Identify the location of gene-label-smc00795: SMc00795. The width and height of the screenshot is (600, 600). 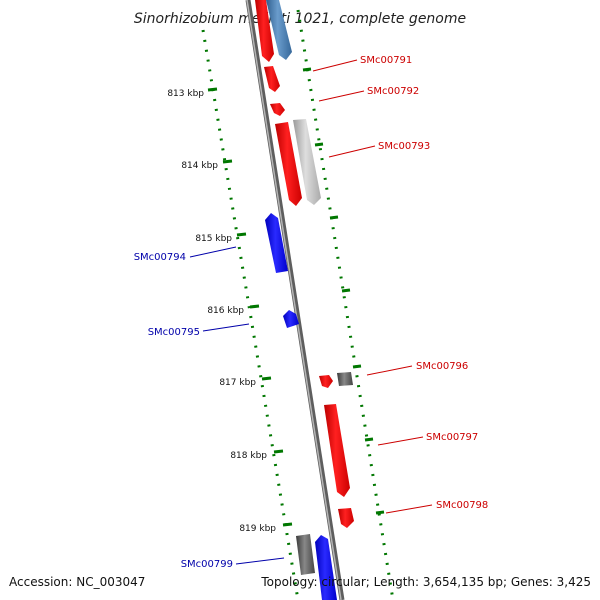
(174, 332).